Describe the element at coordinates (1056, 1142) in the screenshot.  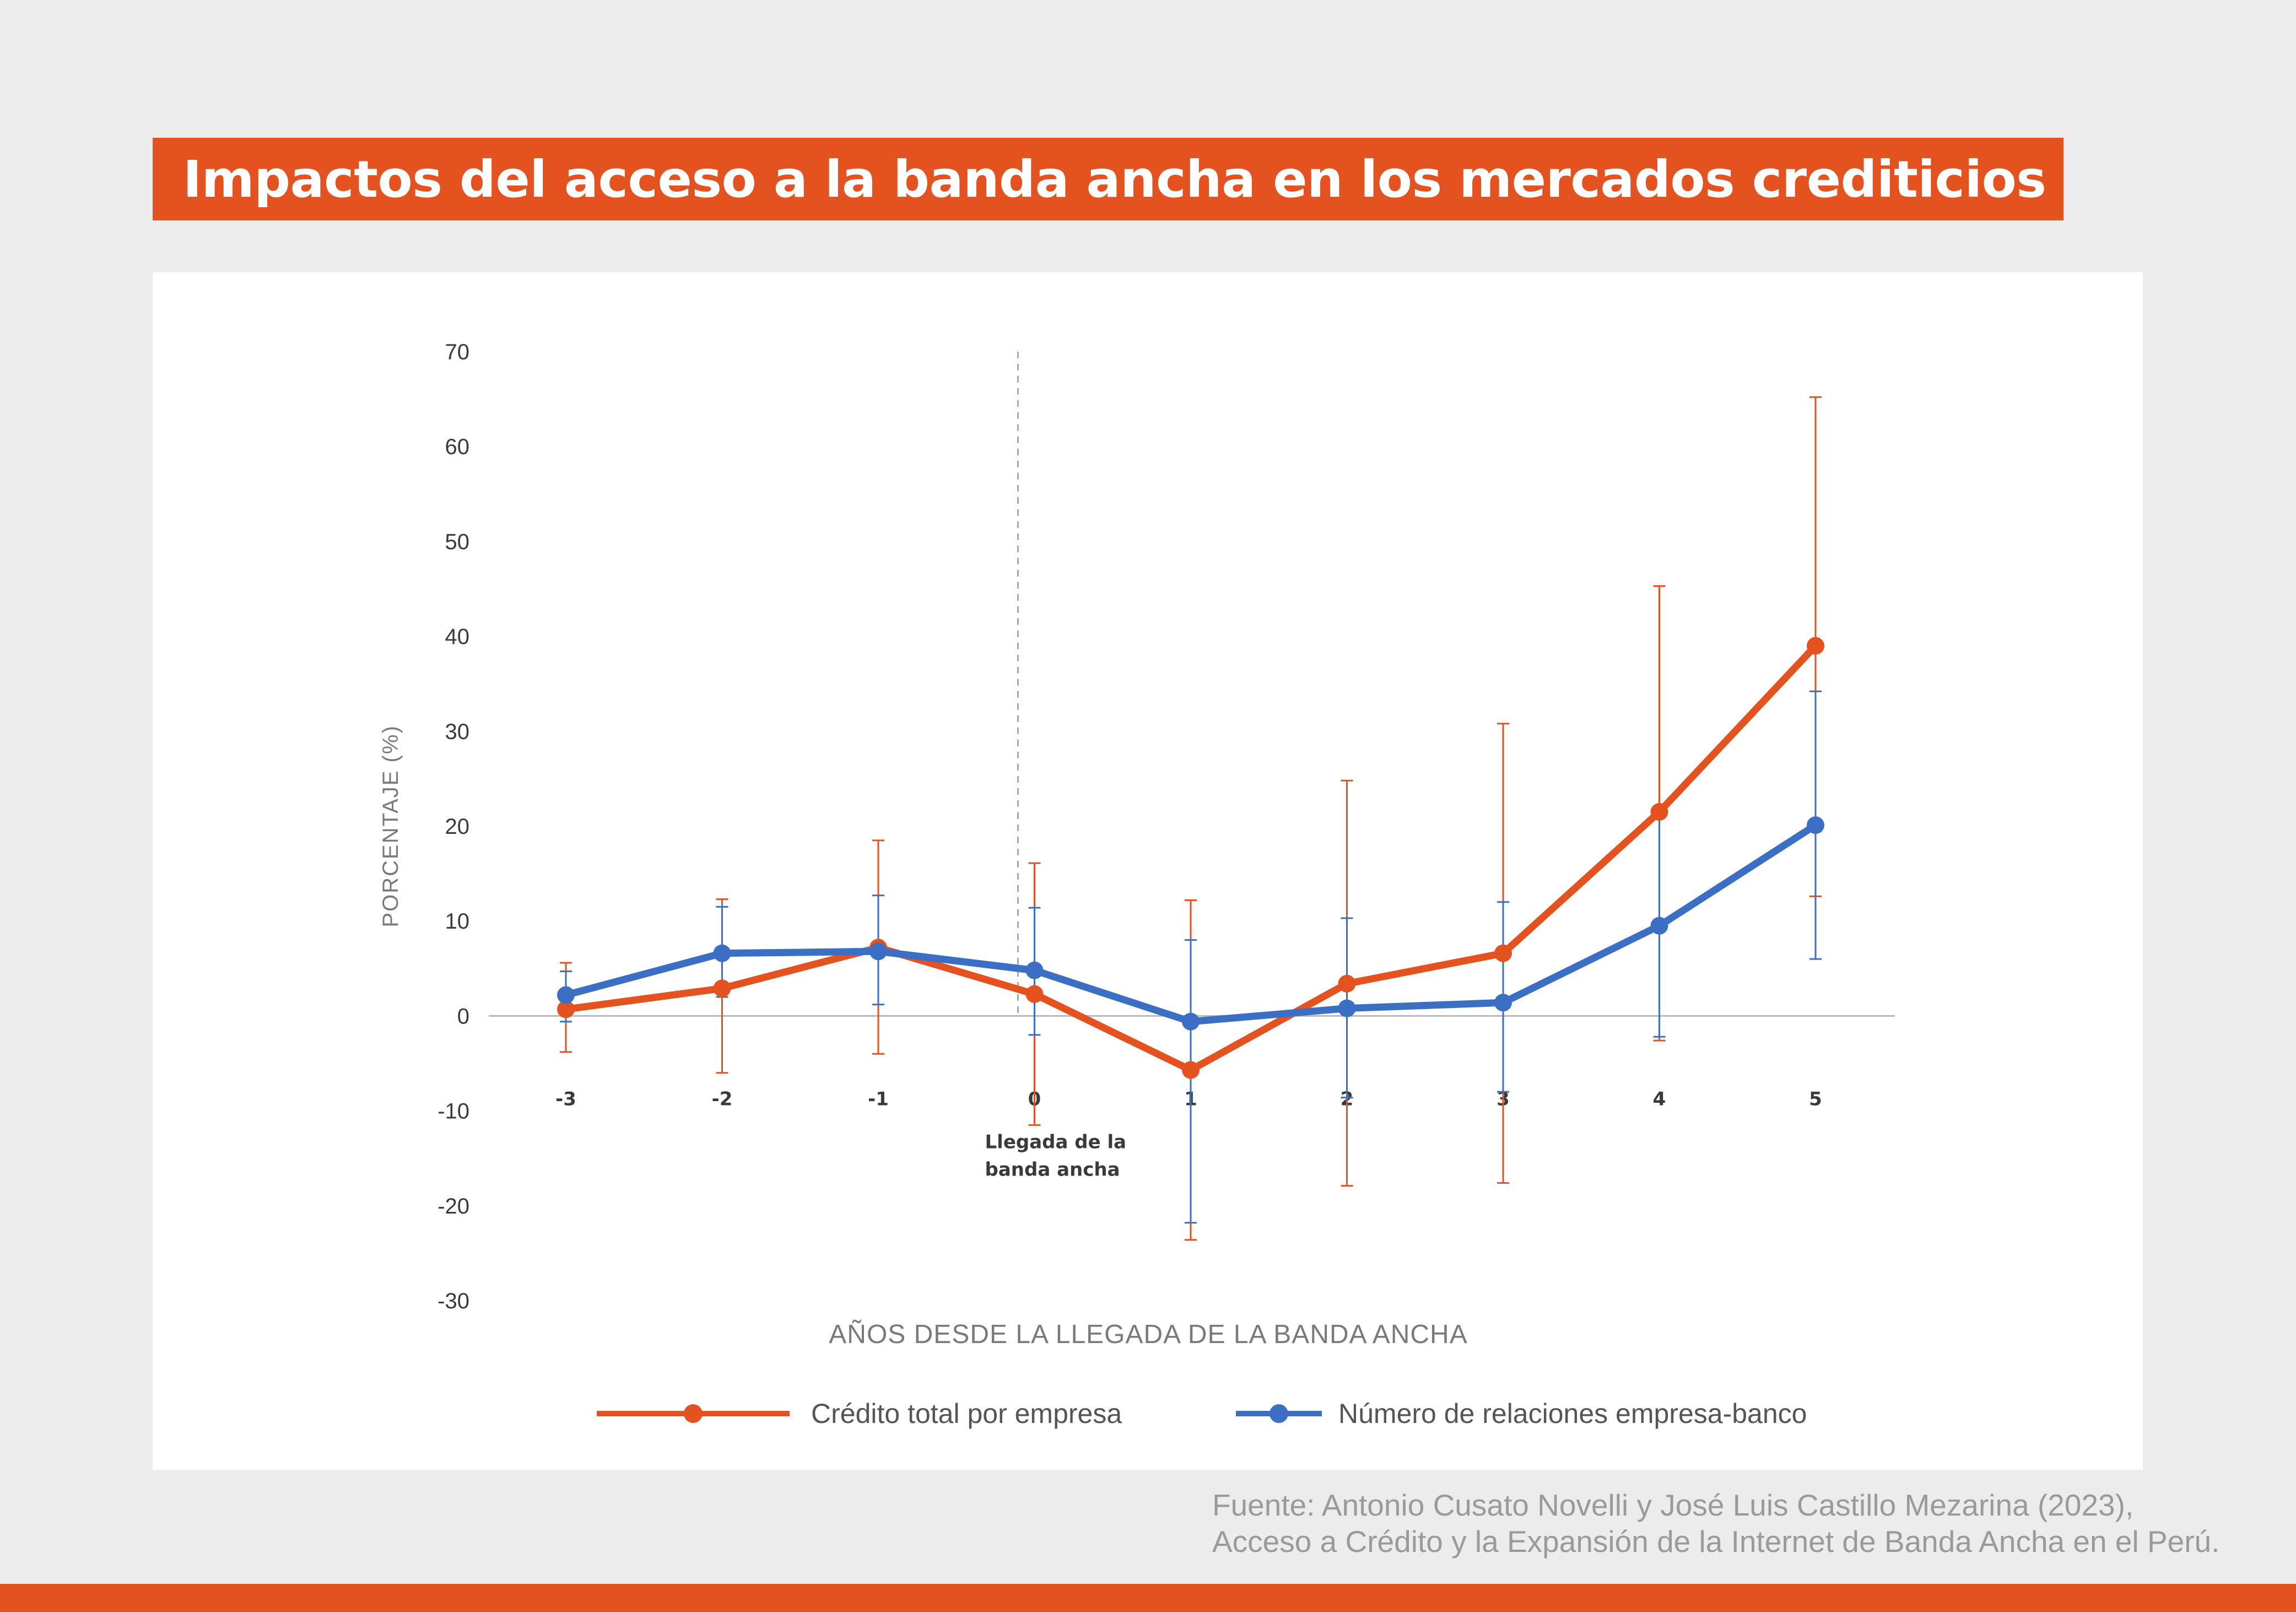
I see `annotation-line-1: Llegada de la` at that location.